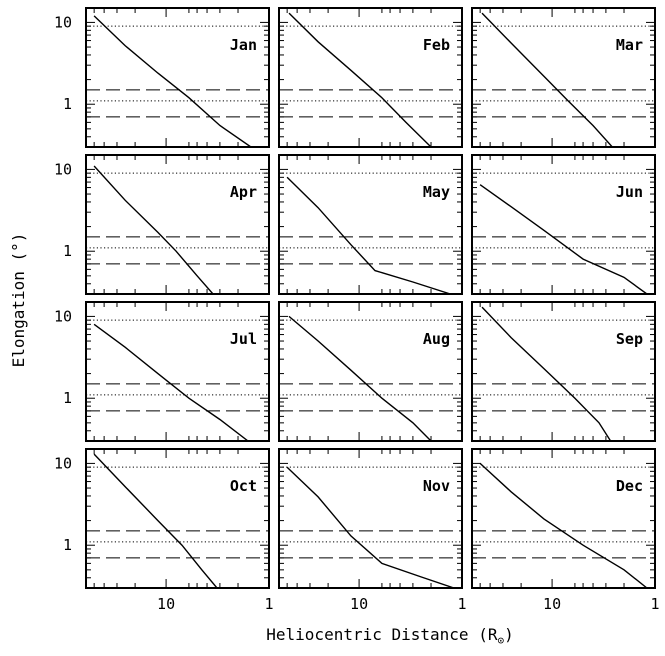  What do you see at coordinates (436, 45) in the screenshot?
I see `panel-label-feb: Feb` at bounding box center [436, 45].